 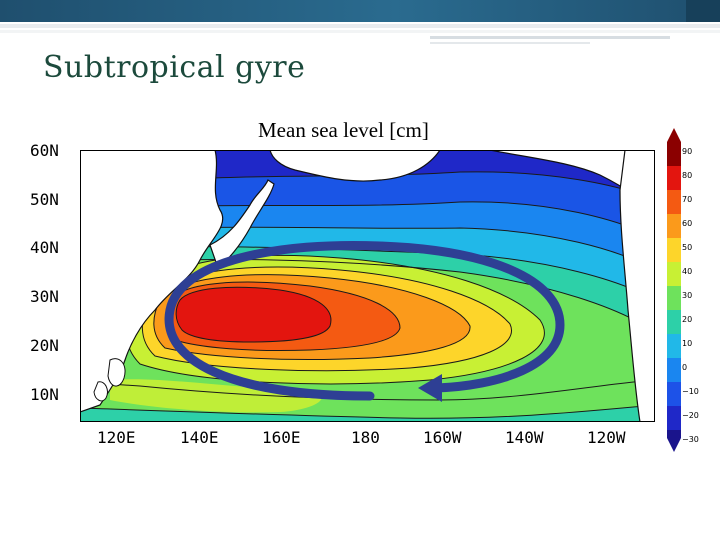 I want to click on header-decoration, so click(x=360, y=34).